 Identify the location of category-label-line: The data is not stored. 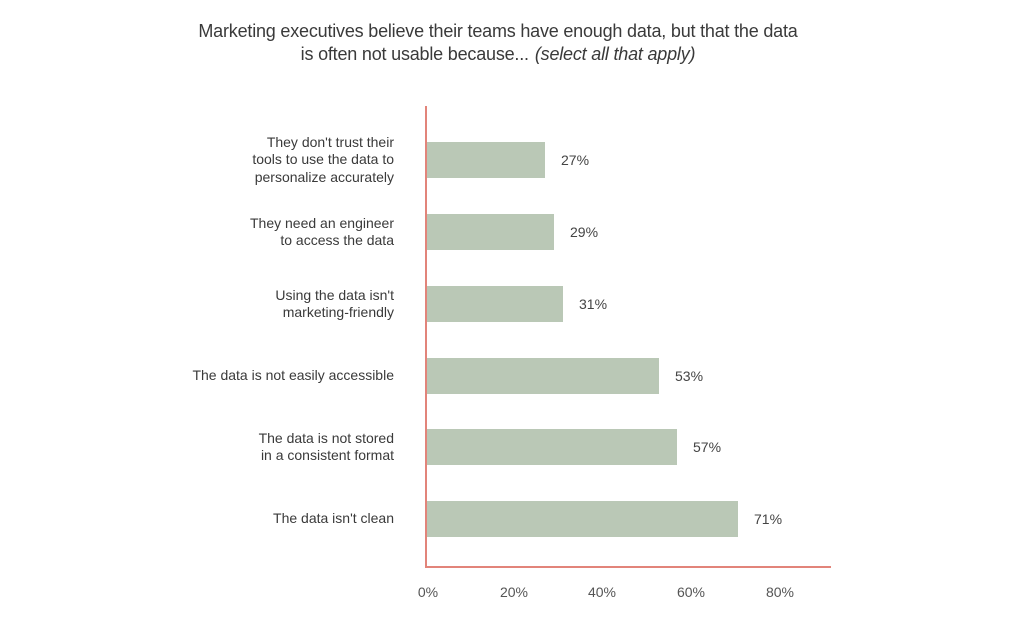
(326, 437).